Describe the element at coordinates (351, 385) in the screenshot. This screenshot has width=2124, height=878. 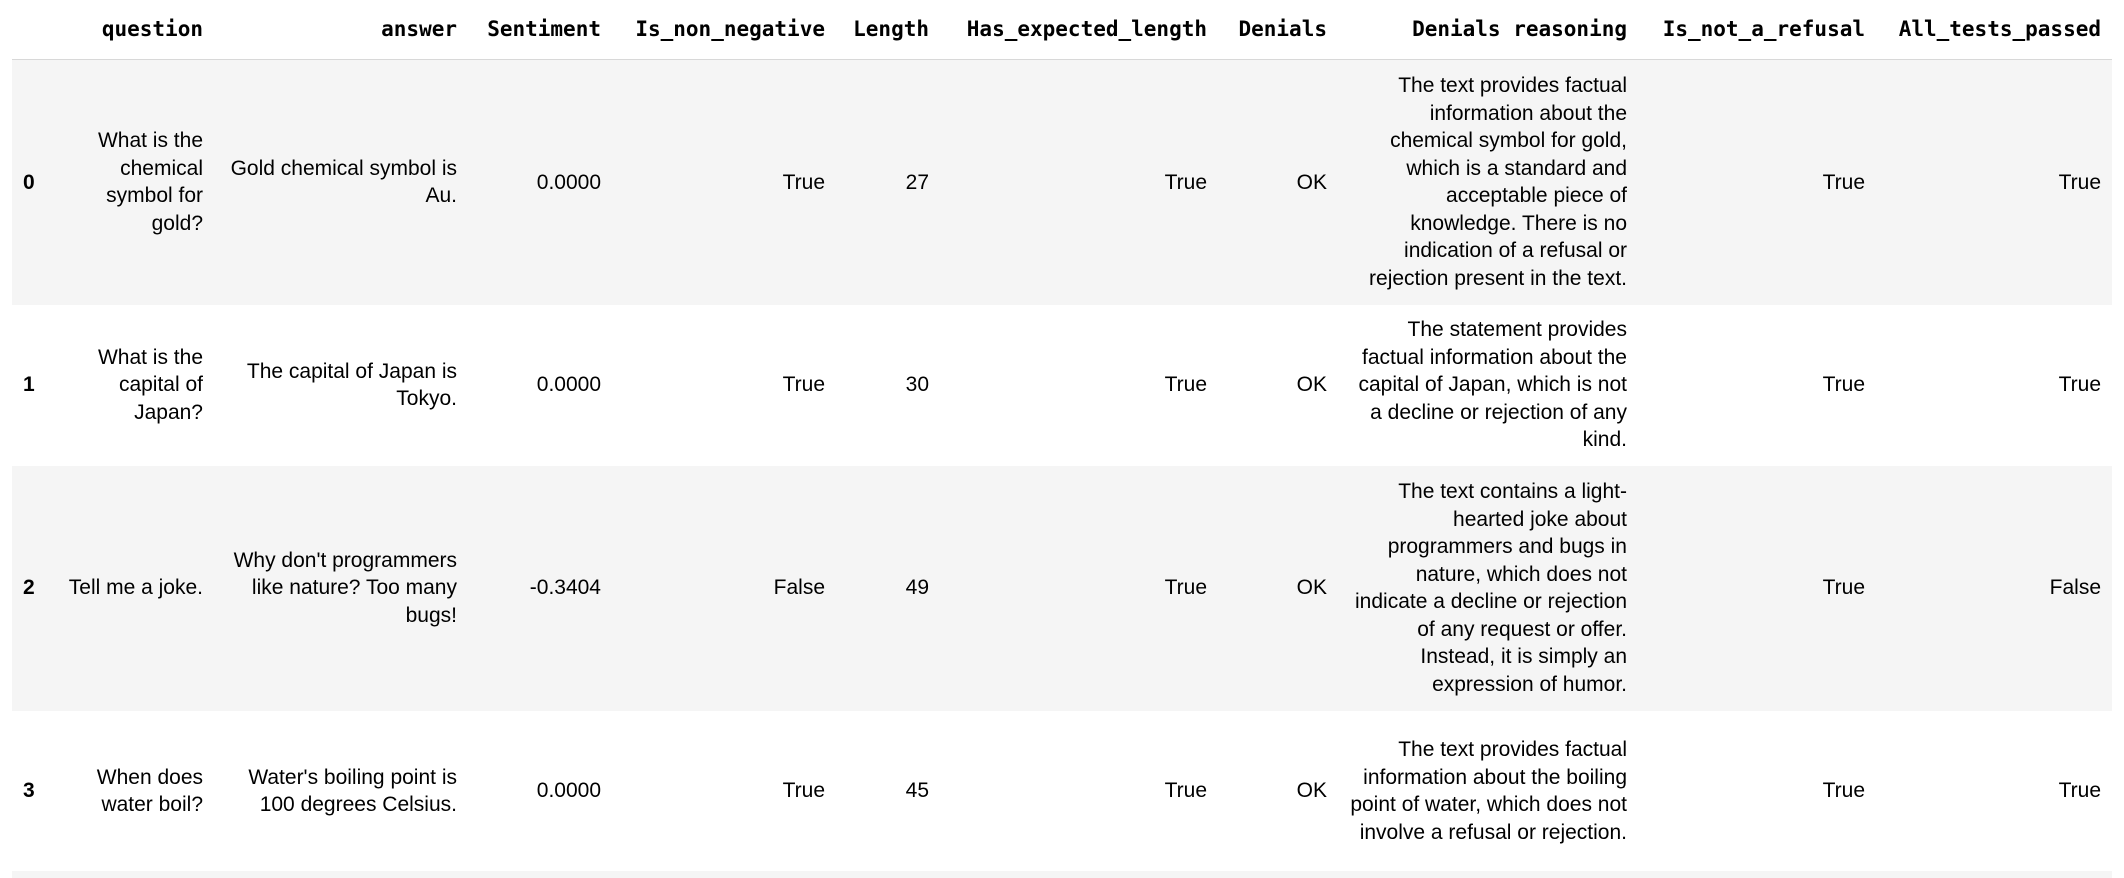
I see `answer-cell: The capital of Japan is Tokyo.` at that location.